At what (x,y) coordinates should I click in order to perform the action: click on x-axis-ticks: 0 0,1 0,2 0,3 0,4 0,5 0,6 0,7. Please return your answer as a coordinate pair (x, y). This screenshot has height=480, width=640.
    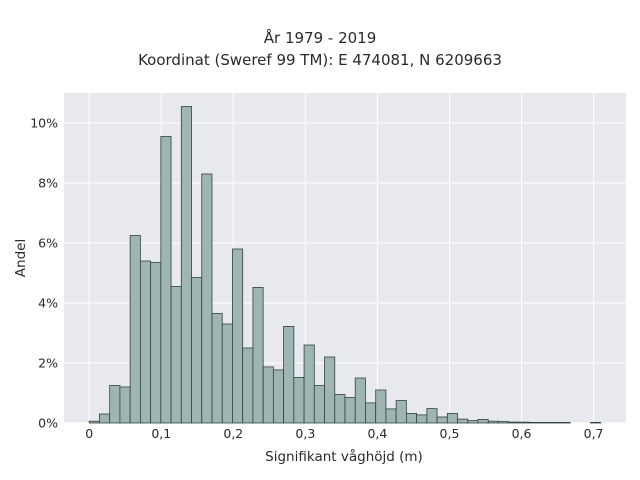
    Looking at the image, I should click on (344, 433).